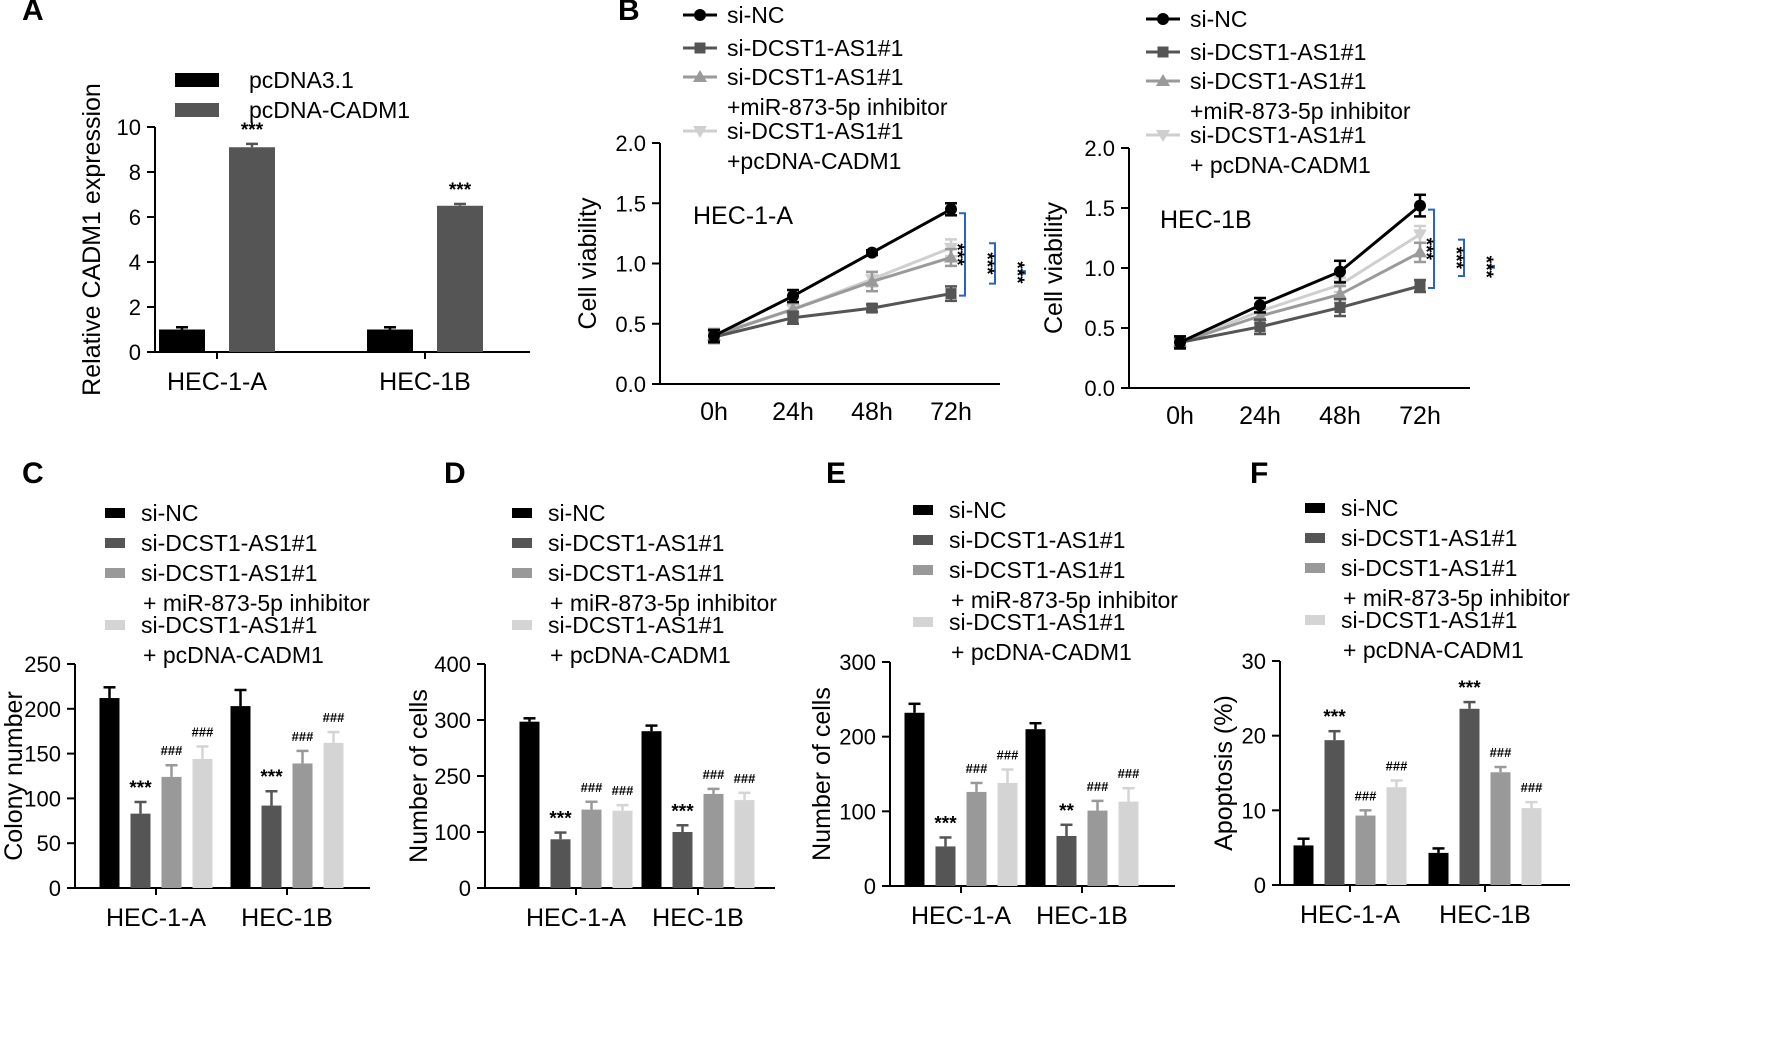 This screenshot has height=1045, width=1772. What do you see at coordinates (1206, 220) in the screenshot?
I see `cell-line-label: HEC-1B` at bounding box center [1206, 220].